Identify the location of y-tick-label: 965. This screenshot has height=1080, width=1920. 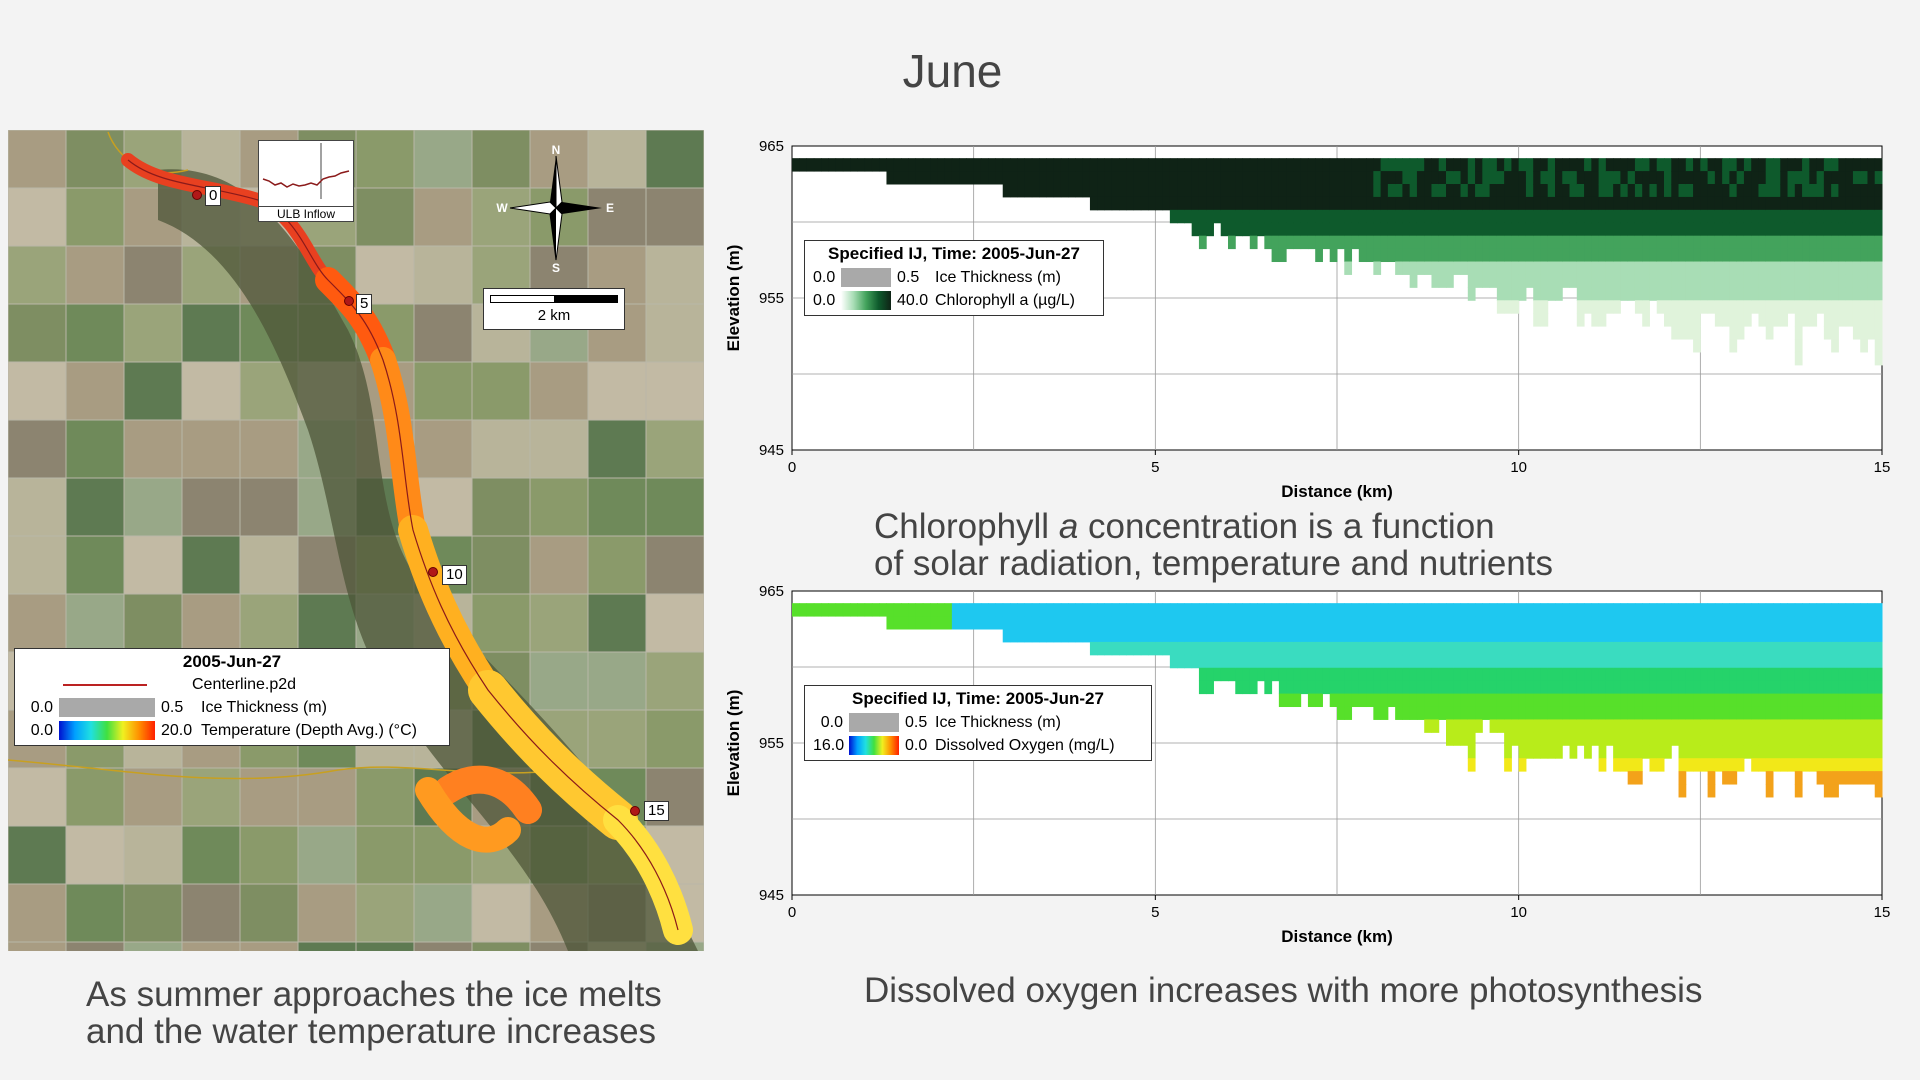
(771, 591).